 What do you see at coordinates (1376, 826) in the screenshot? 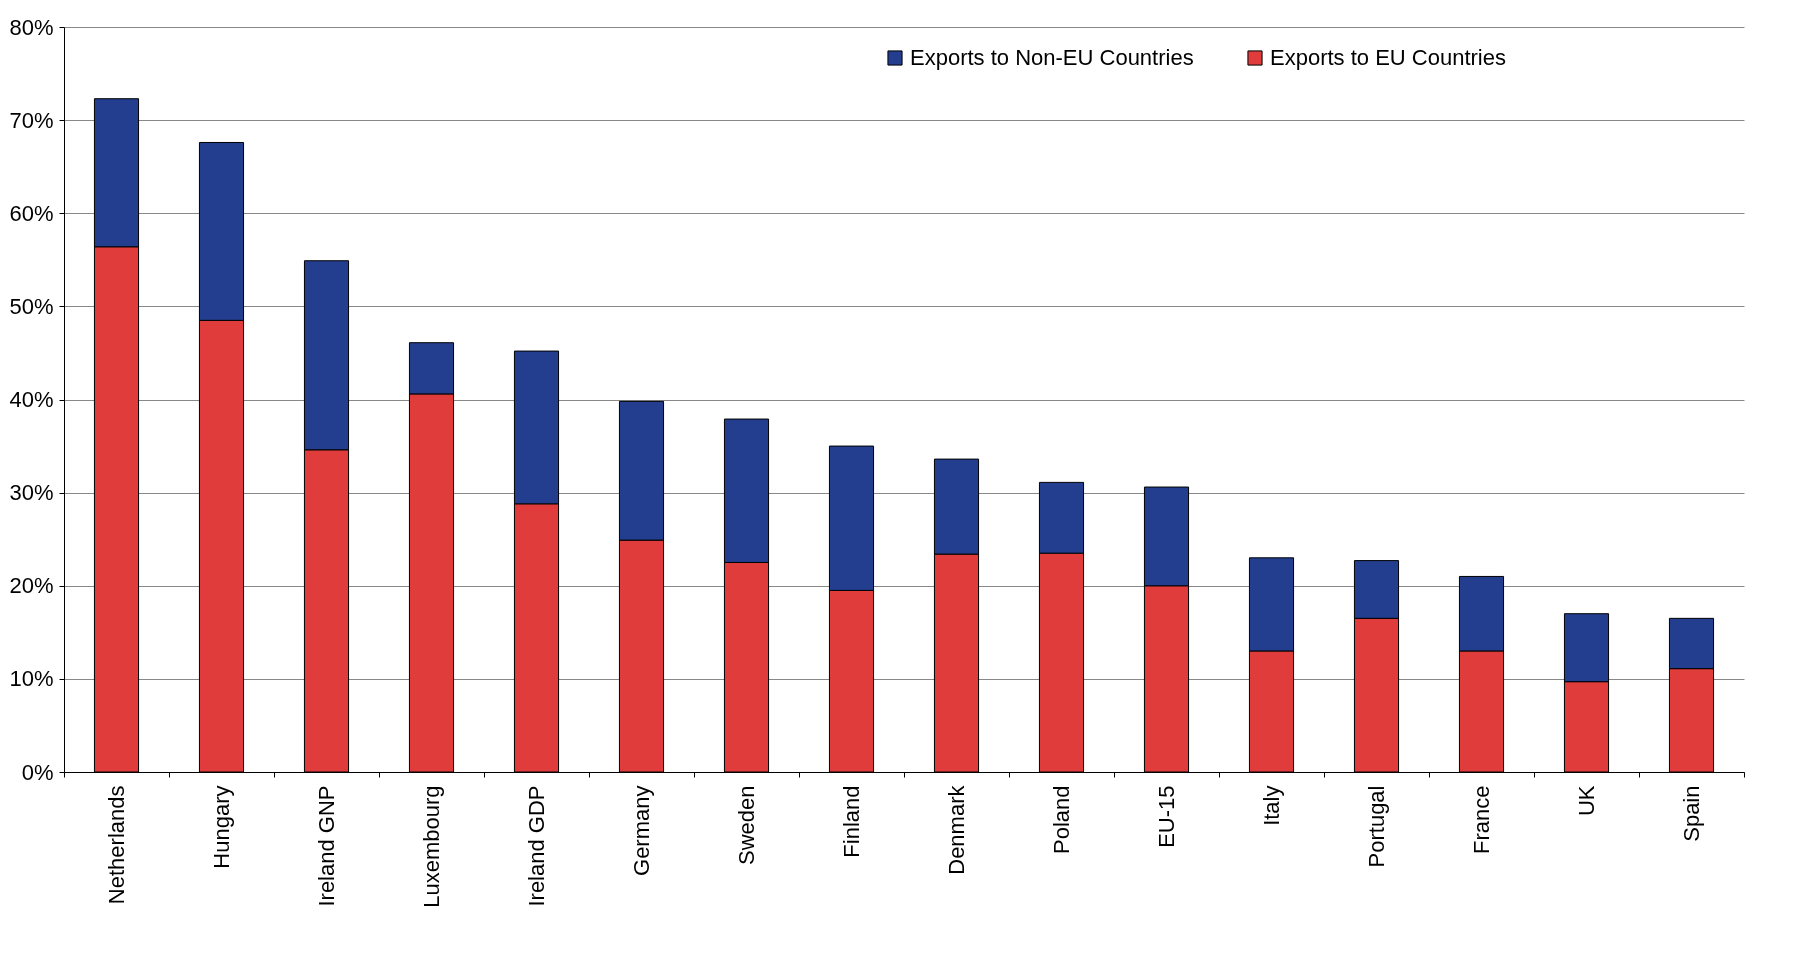
I see `x-tick-label: Portugal` at bounding box center [1376, 826].